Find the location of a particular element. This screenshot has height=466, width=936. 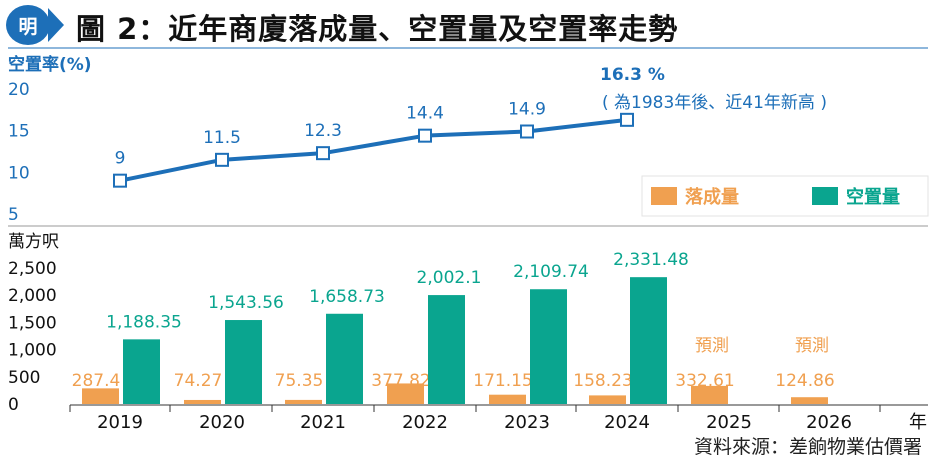

x-tick-label: 2026 is located at coordinates (829, 422).